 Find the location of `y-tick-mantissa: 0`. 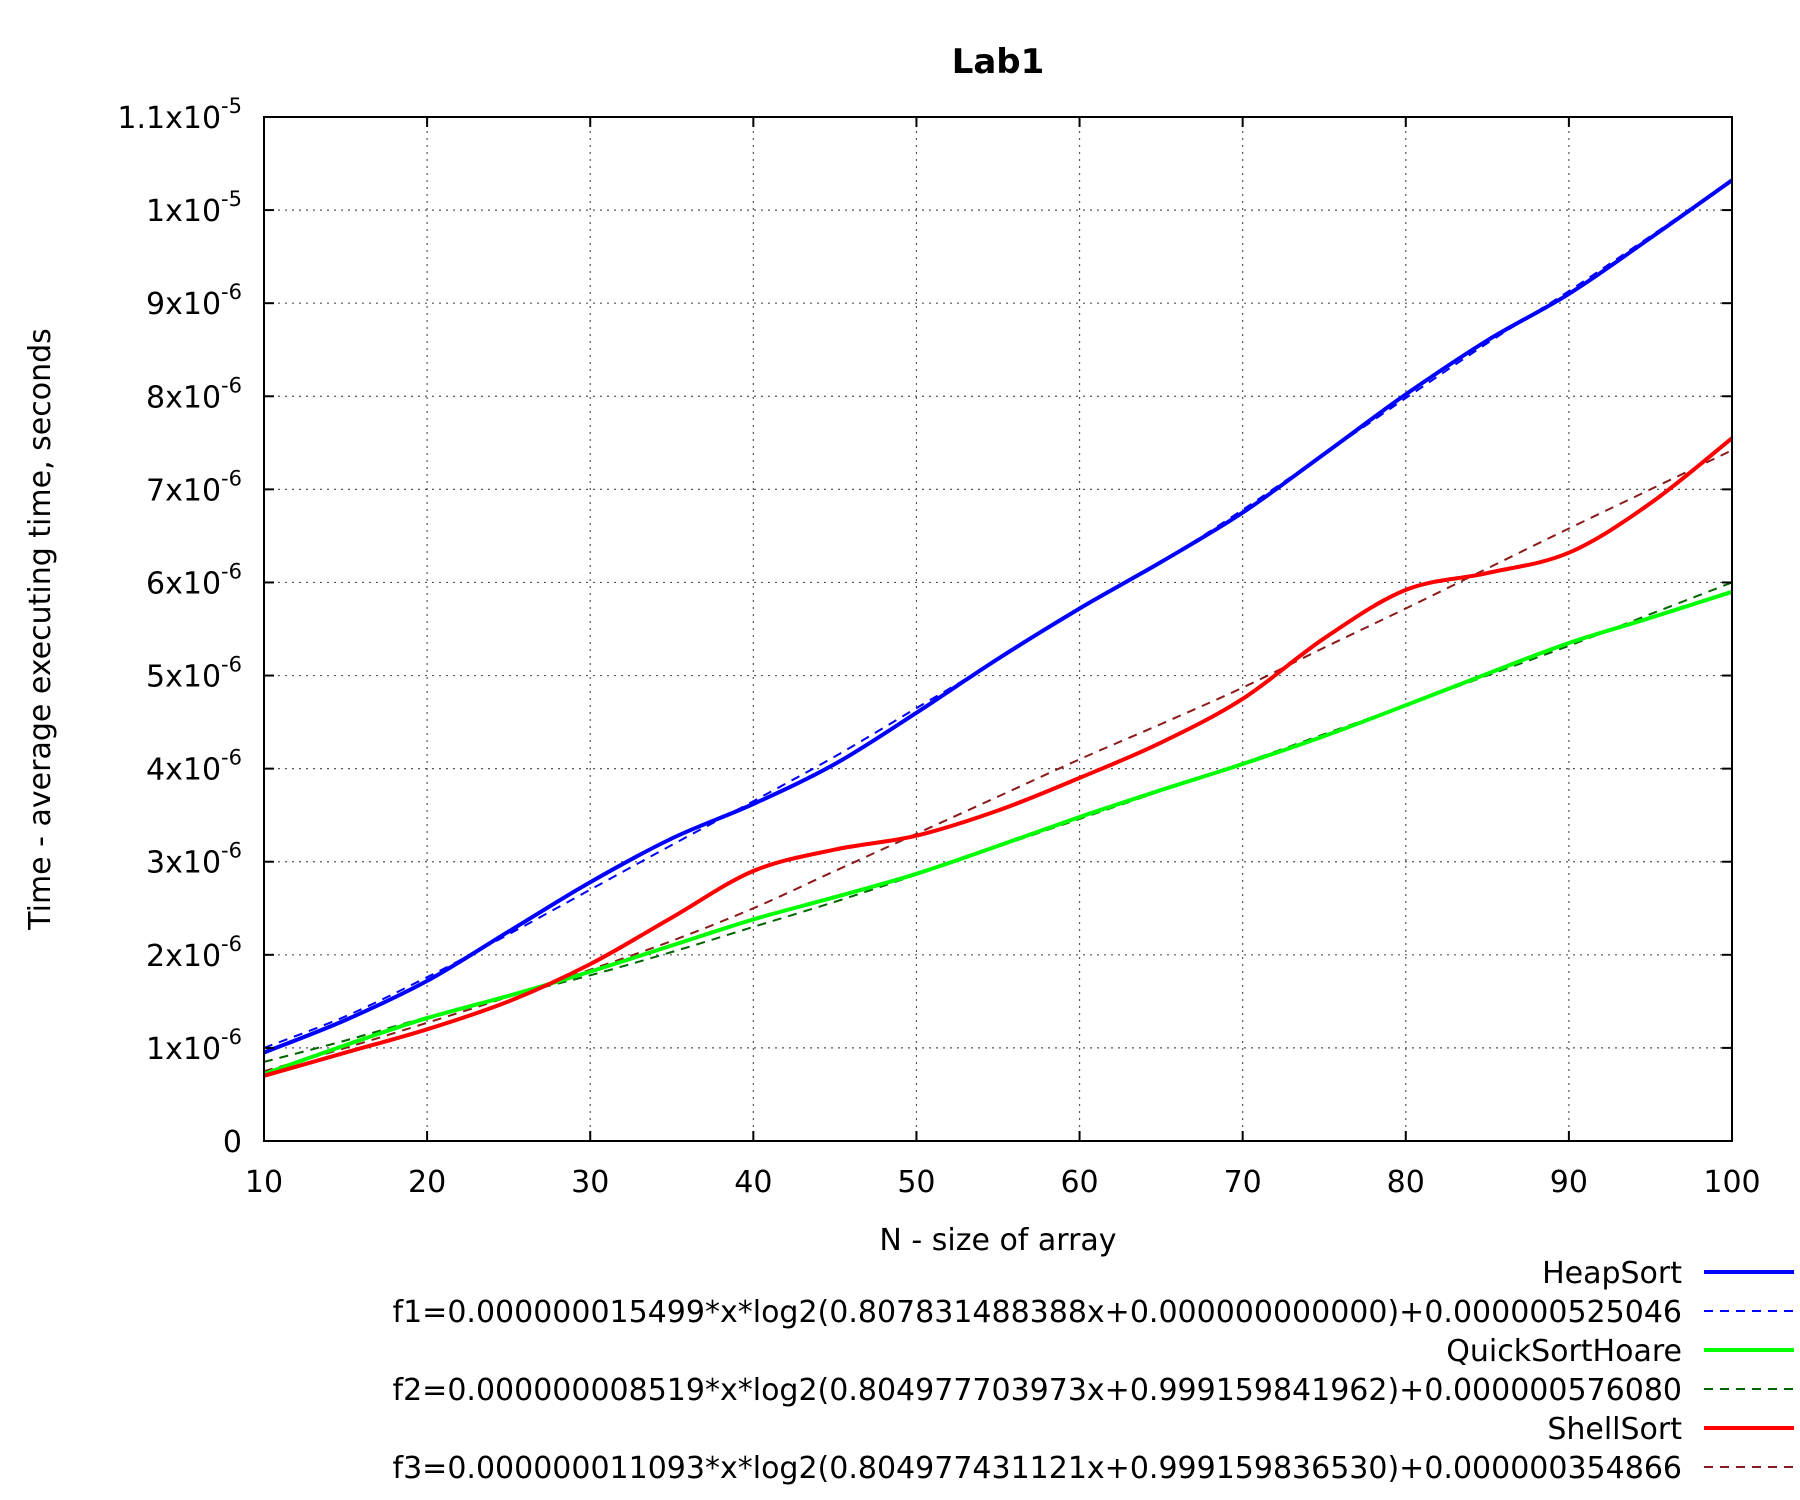

y-tick-mantissa: 0 is located at coordinates (232, 1142).